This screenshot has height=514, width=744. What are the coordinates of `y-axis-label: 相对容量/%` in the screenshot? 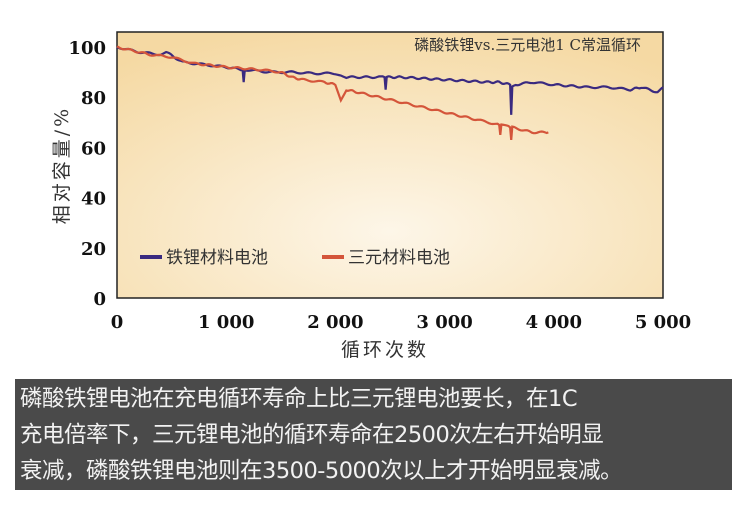 It's located at (62, 165).